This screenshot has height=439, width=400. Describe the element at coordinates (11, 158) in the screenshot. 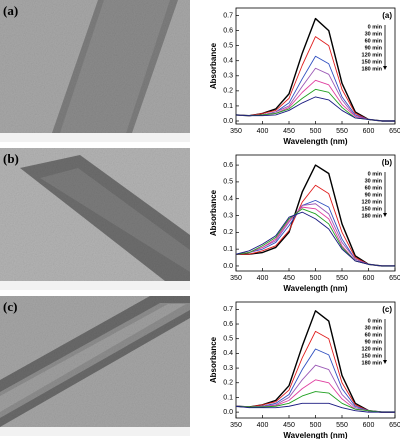

I see `image-label: (b)` at that location.